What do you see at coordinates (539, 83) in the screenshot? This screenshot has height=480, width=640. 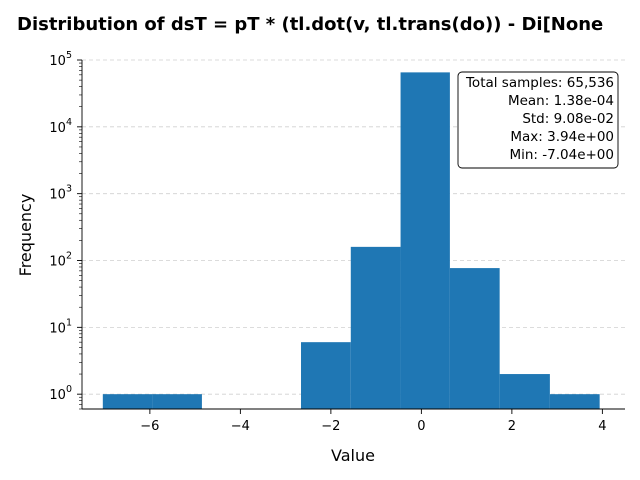 I see `stats-line: Total samples: 65,536` at bounding box center [539, 83].